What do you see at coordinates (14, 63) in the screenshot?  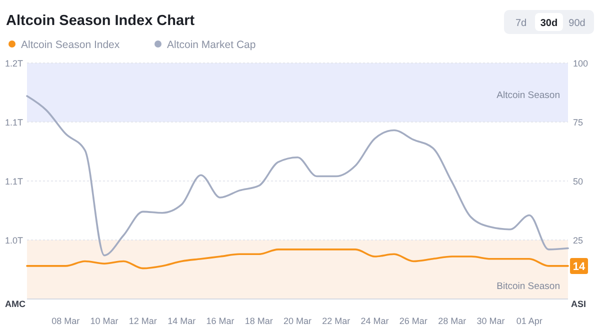 I see `y-tick-label: 1.2T` at bounding box center [14, 63].